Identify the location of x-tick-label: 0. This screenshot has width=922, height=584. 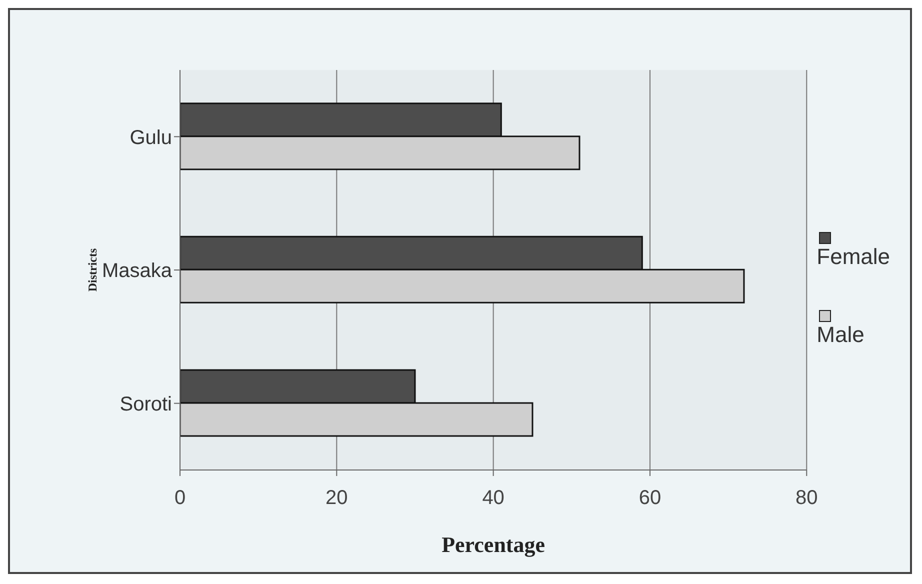
(180, 498).